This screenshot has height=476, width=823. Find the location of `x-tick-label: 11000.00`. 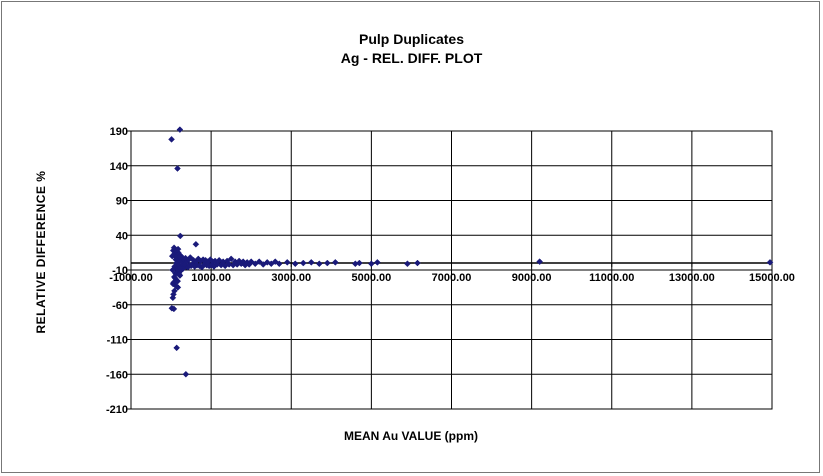

x-tick-label: 11000.00 is located at coordinates (611, 278).